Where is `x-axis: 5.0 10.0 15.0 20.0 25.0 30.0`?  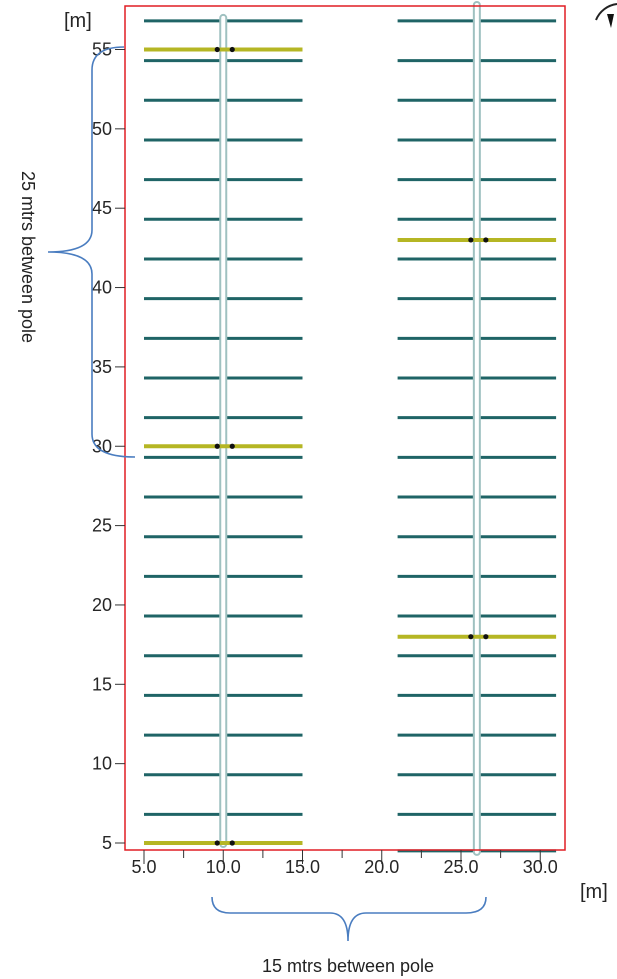 x-axis: 5.0 10.0 15.0 20.0 25.0 30.0 is located at coordinates (344, 863).